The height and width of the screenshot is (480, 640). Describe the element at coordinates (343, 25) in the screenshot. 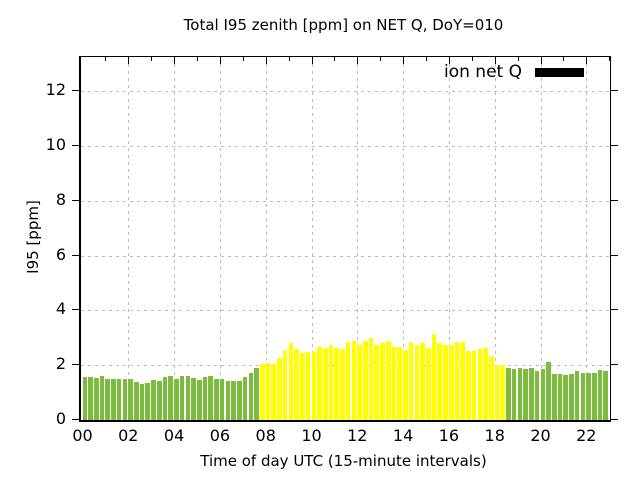

I see `chart-title: Total I95 zenith [ppm] on NET Q, DoY=010` at that location.